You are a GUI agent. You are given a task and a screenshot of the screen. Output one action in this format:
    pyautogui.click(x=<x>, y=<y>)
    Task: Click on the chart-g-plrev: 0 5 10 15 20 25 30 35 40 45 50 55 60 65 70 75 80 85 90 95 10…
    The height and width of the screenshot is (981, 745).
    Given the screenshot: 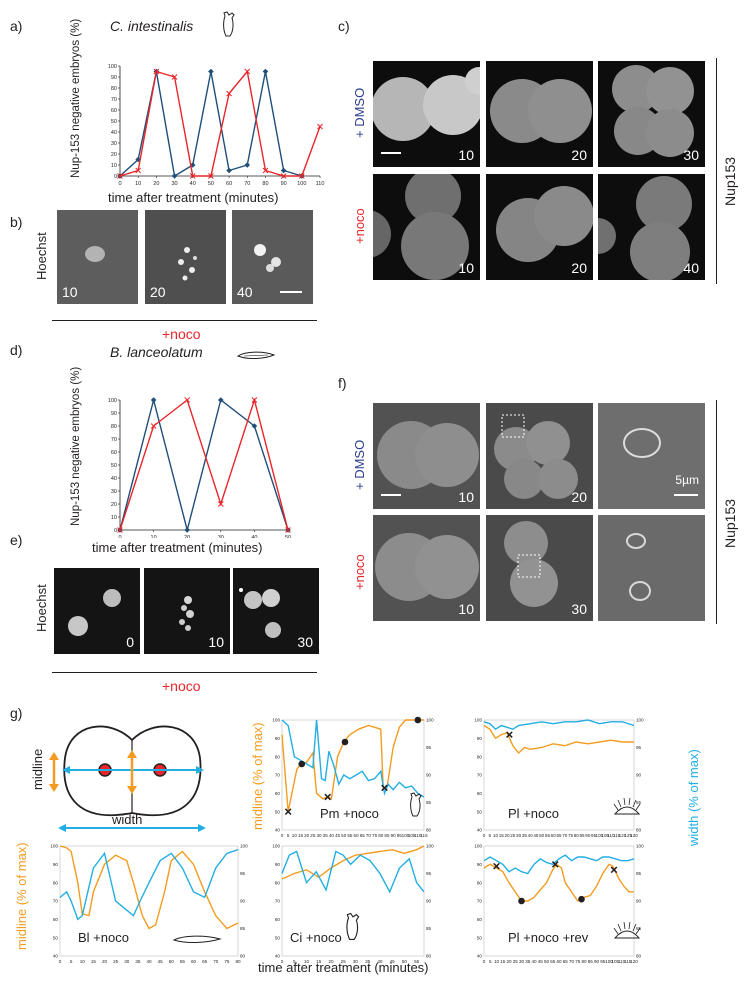 What is the action you would take?
    pyautogui.click(x=559, y=904)
    